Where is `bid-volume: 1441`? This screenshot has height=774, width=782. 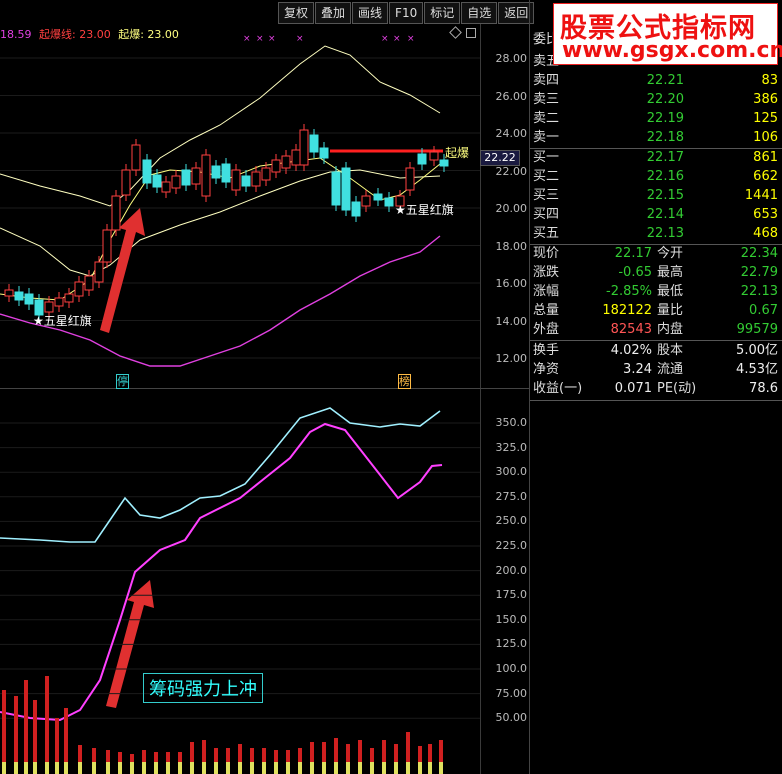 bid-volume: 1441 is located at coordinates (761, 195).